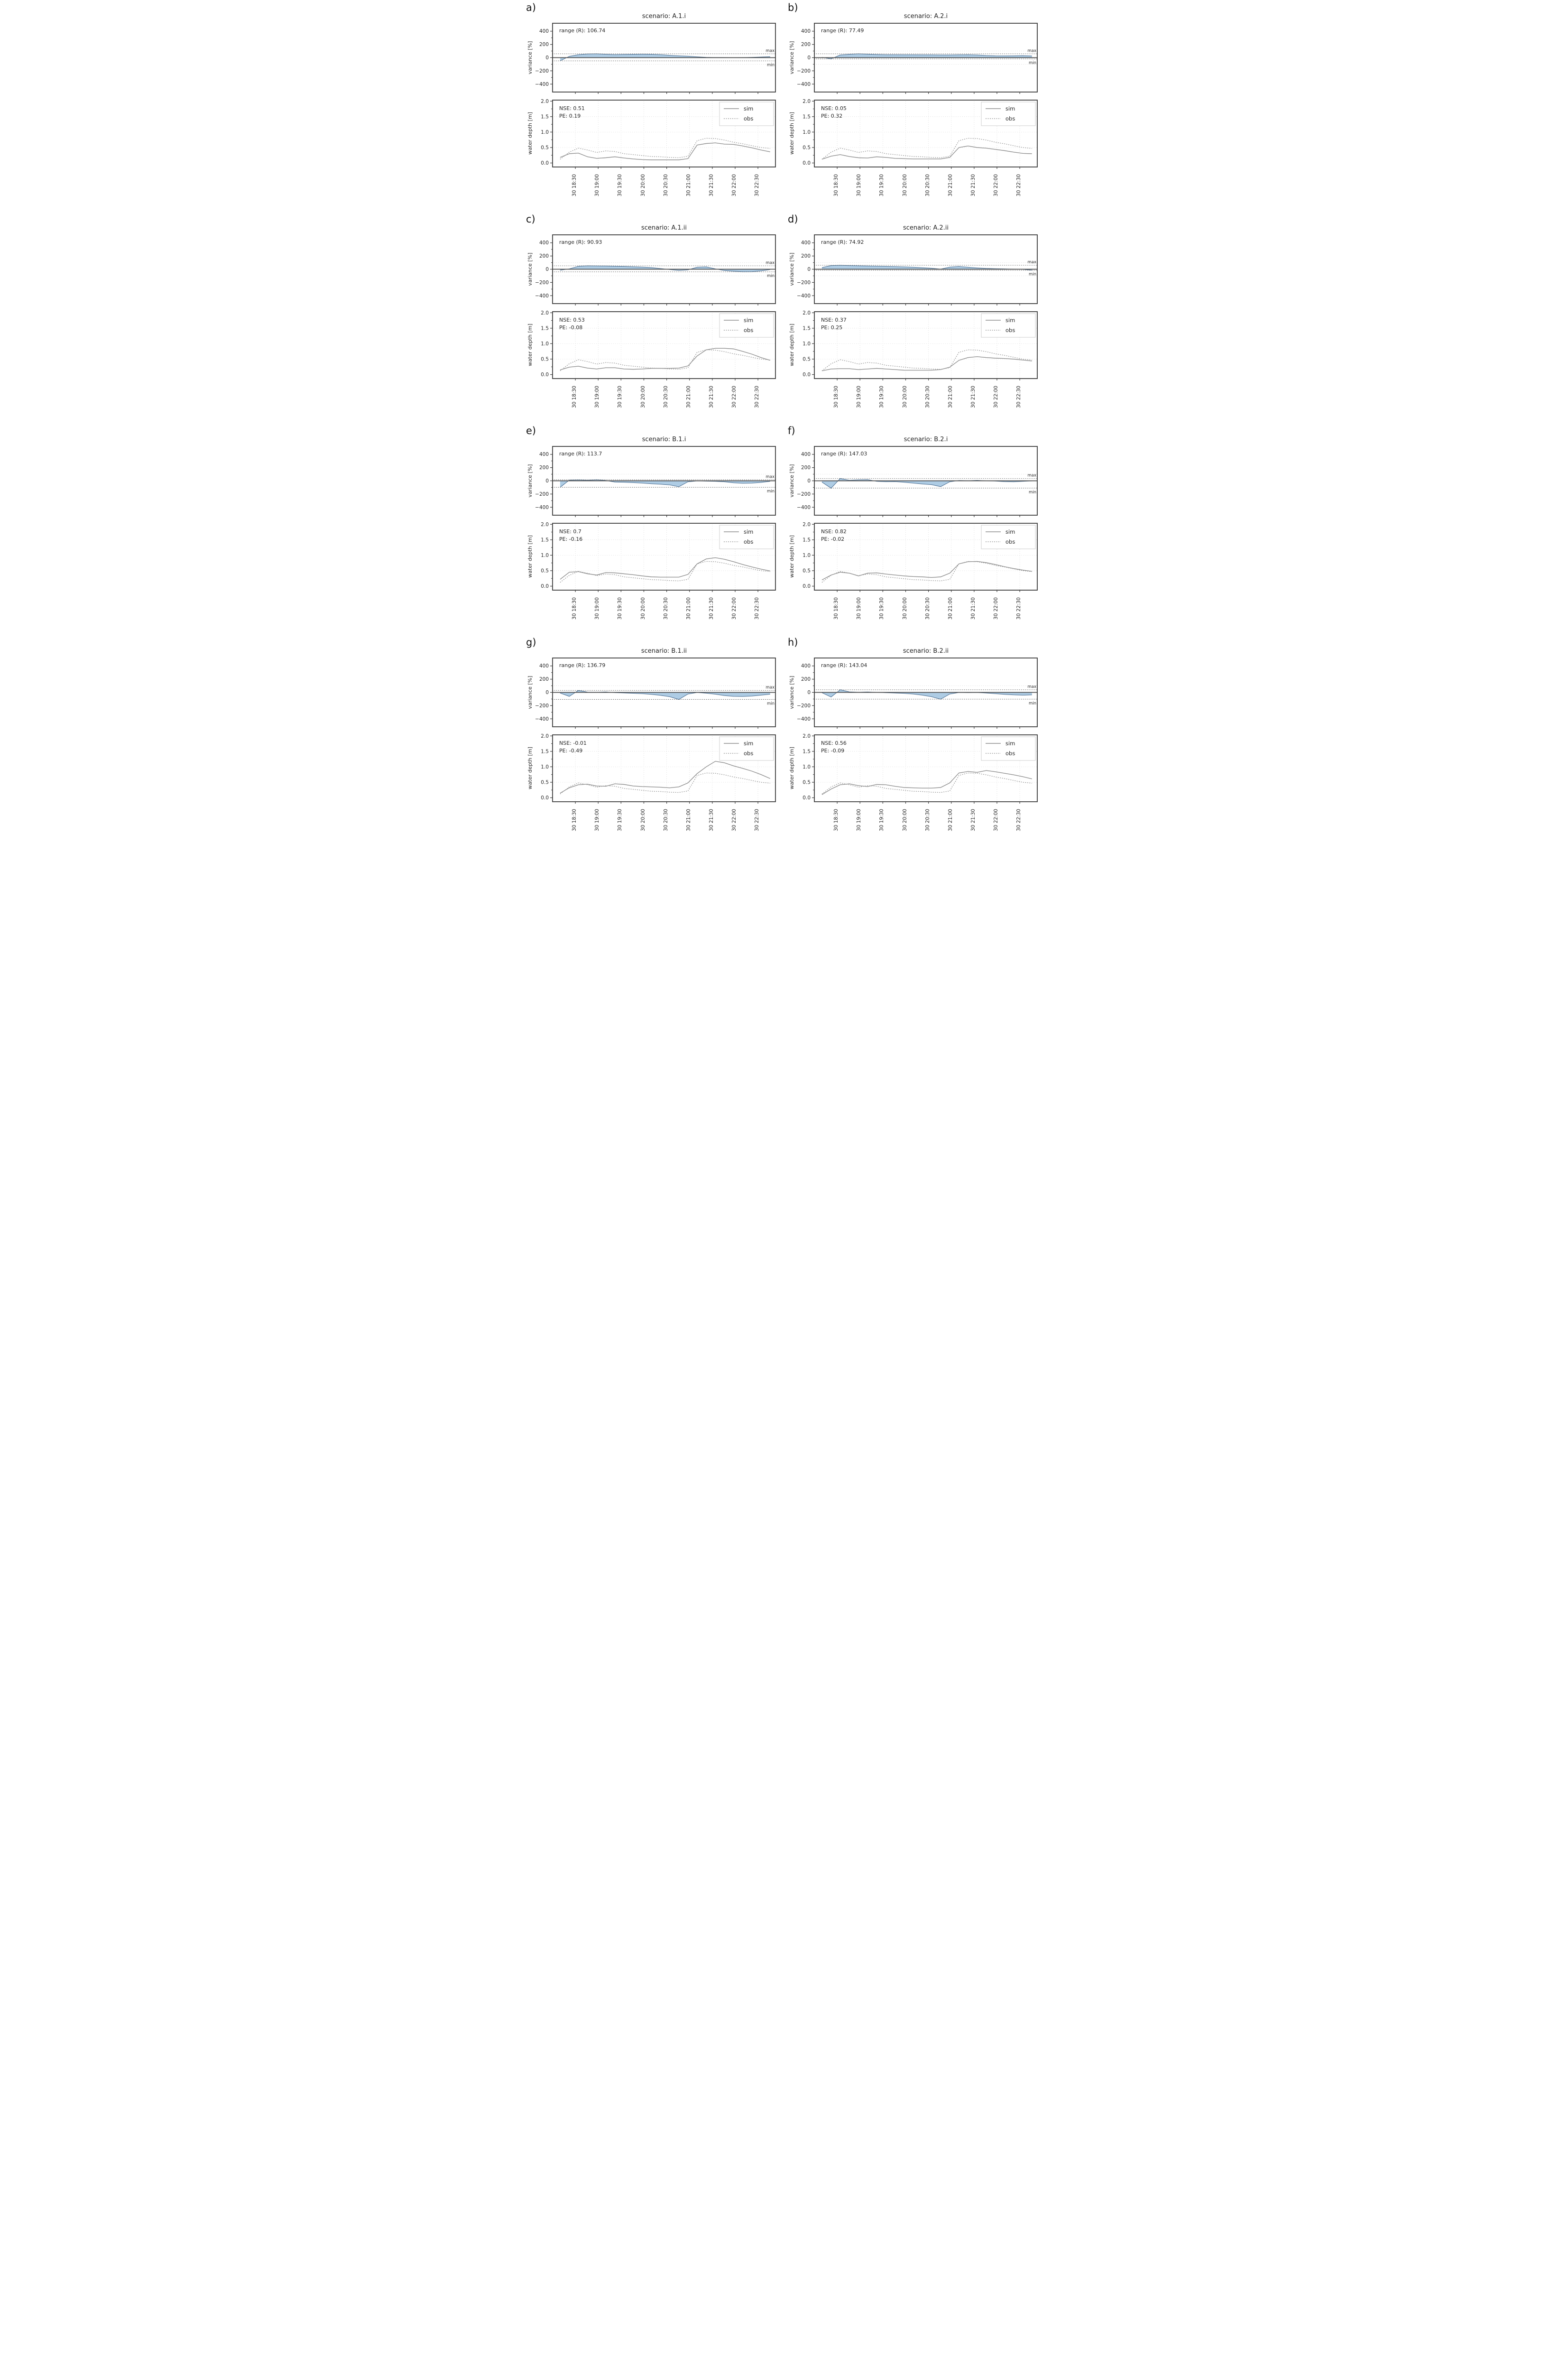 The width and height of the screenshot is (1568, 2372). I want to click on y-tick-label: 1.0, so click(807, 132).